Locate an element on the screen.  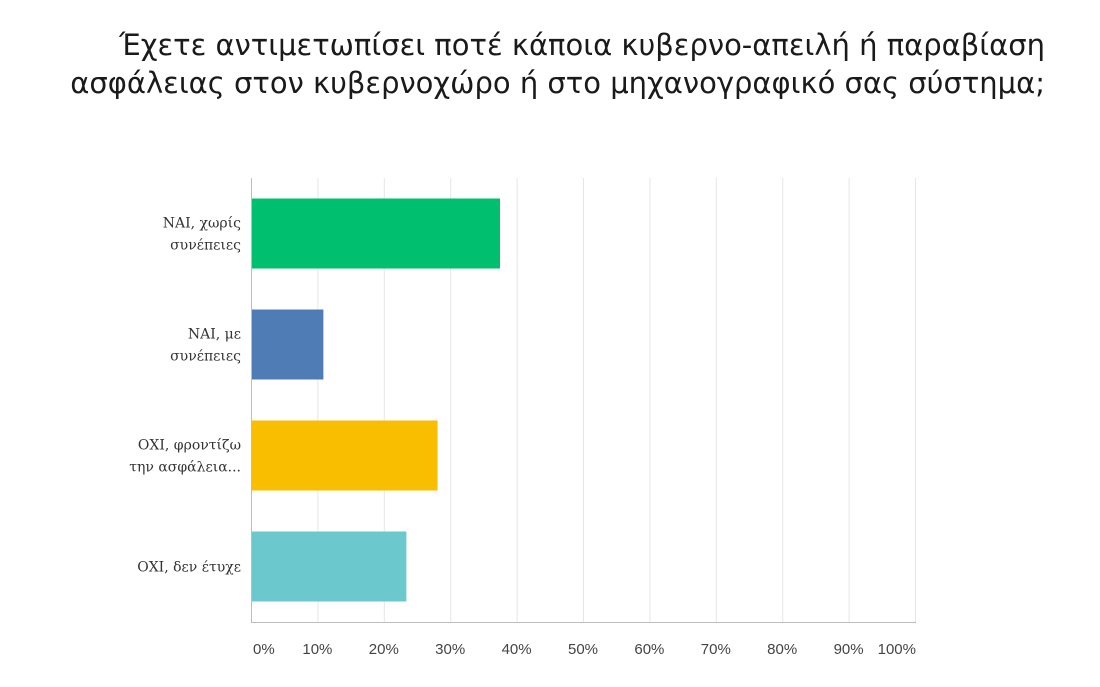
category-label: ΟΧΙ, δεν έτυχε is located at coordinates (189, 567).